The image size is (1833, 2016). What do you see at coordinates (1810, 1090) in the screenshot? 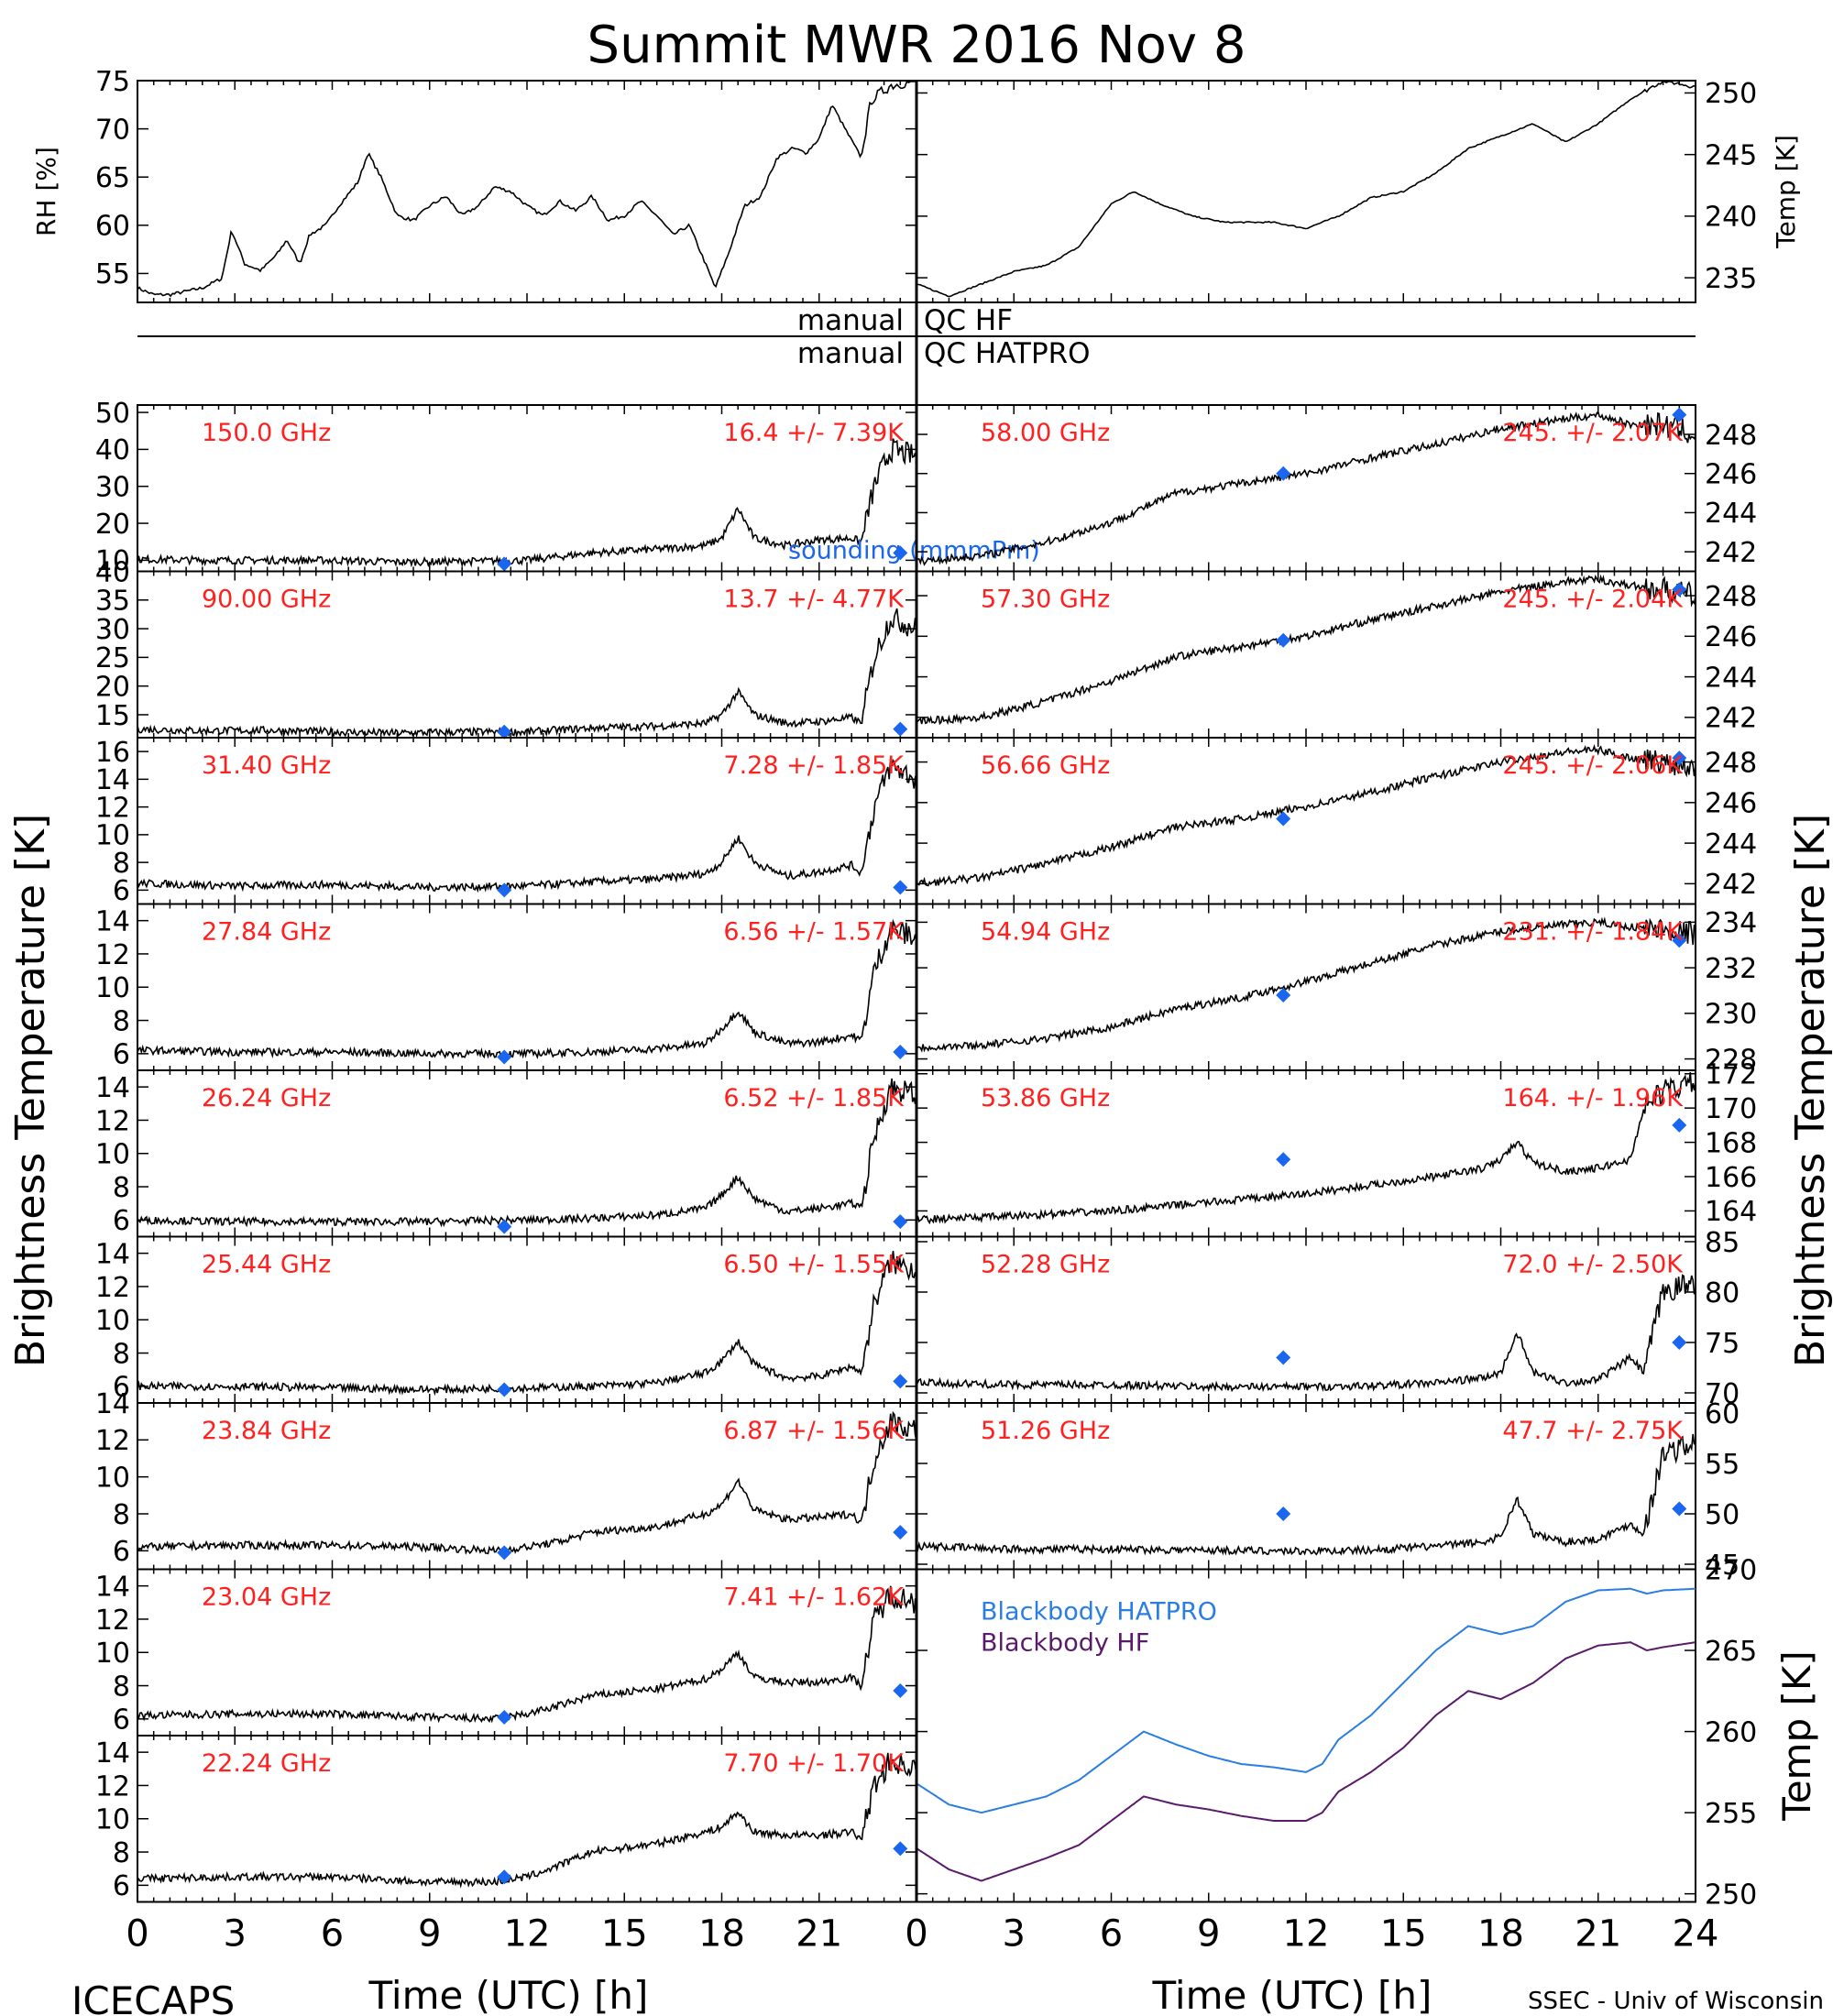
I see `right-axis-title: Brightness Temperature [K]` at bounding box center [1810, 1090].